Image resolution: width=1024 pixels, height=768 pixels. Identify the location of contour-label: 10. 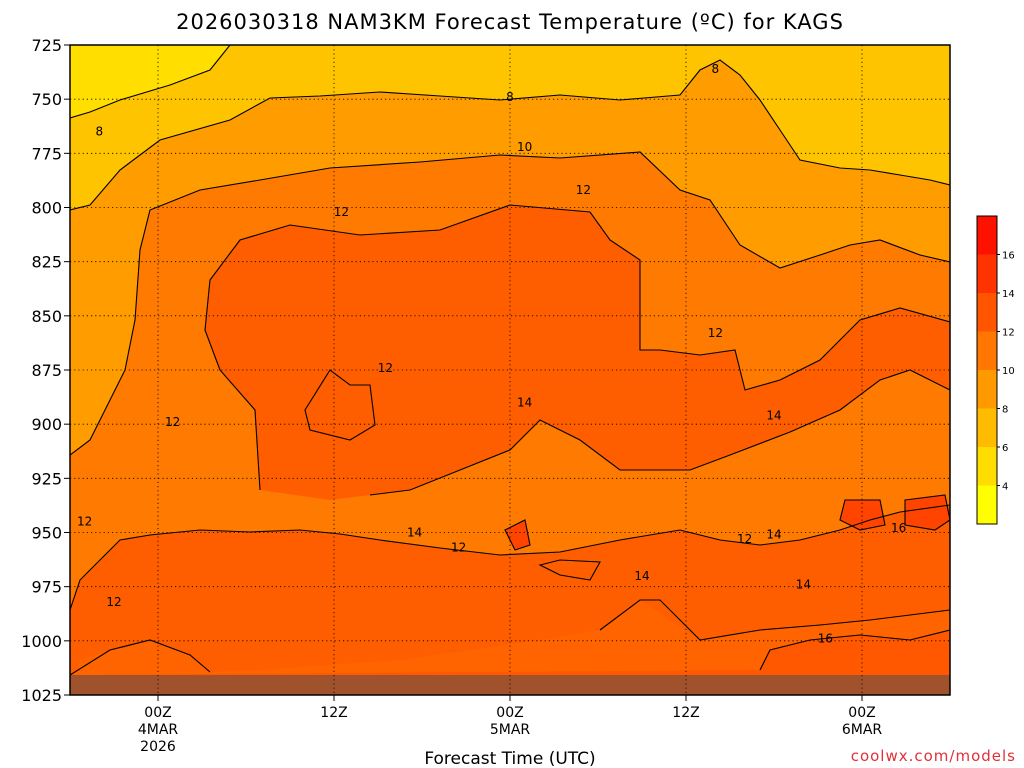
(524, 147).